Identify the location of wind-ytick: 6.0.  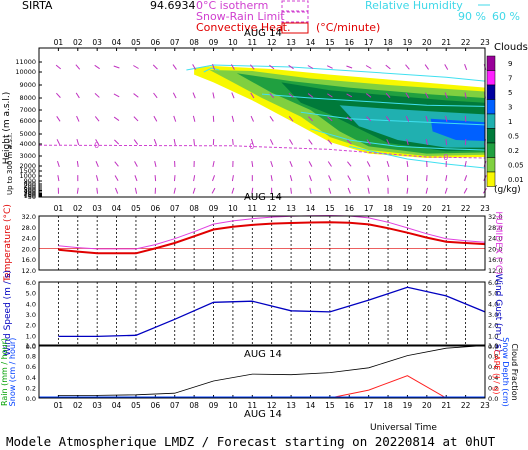
(31, 283).